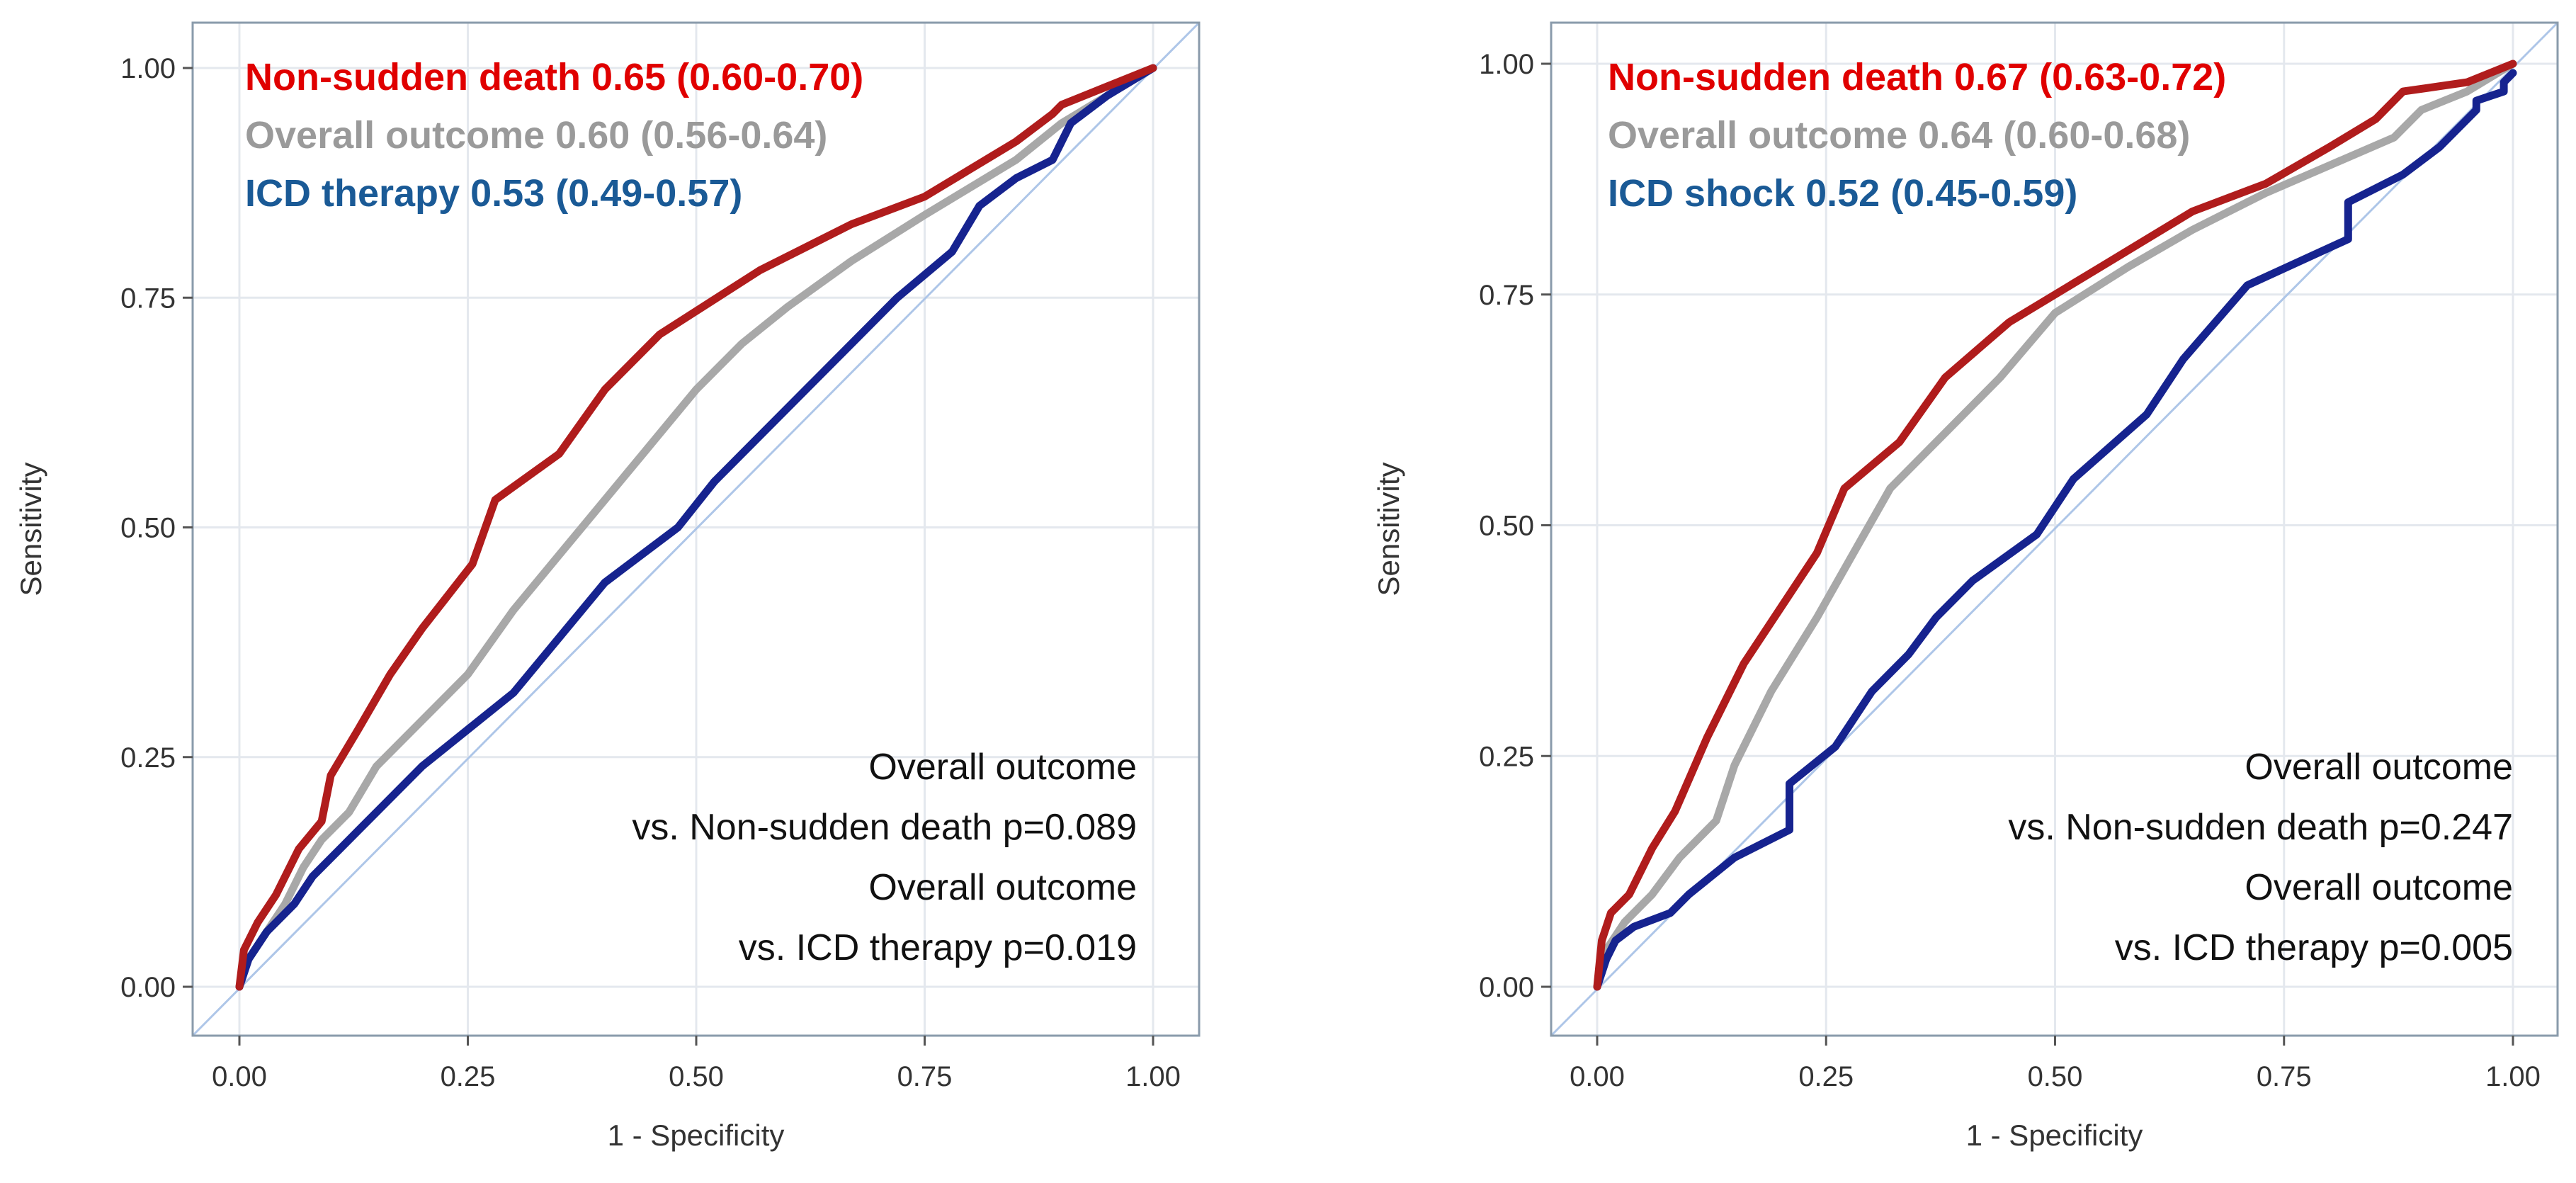  Describe the element at coordinates (1506, 756) in the screenshot. I see `right-y-tick-label: 0.25` at that location.